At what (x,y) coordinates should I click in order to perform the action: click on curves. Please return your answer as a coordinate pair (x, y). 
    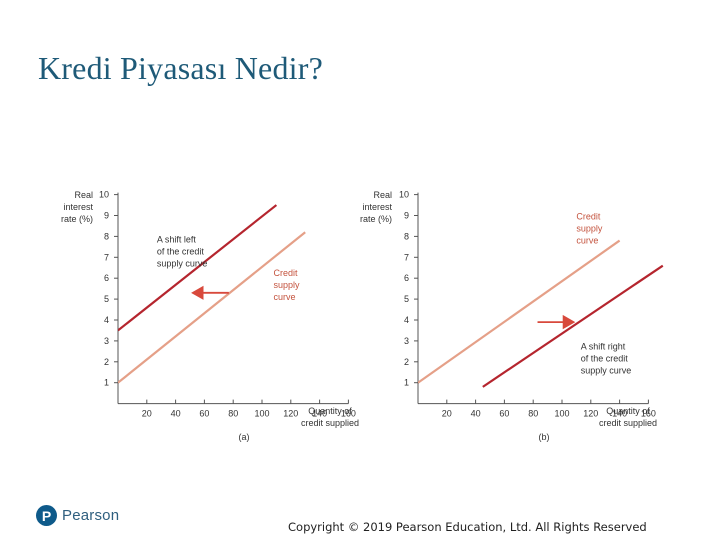
    Looking at the image, I should click on (212, 294).